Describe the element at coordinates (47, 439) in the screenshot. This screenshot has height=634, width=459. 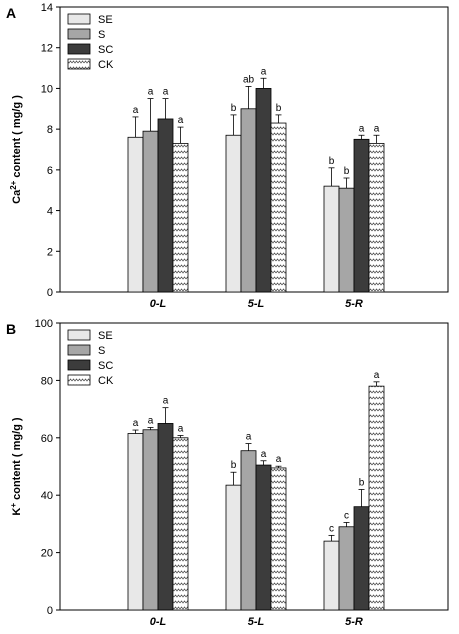
I see `y-tick-label: 60` at that location.